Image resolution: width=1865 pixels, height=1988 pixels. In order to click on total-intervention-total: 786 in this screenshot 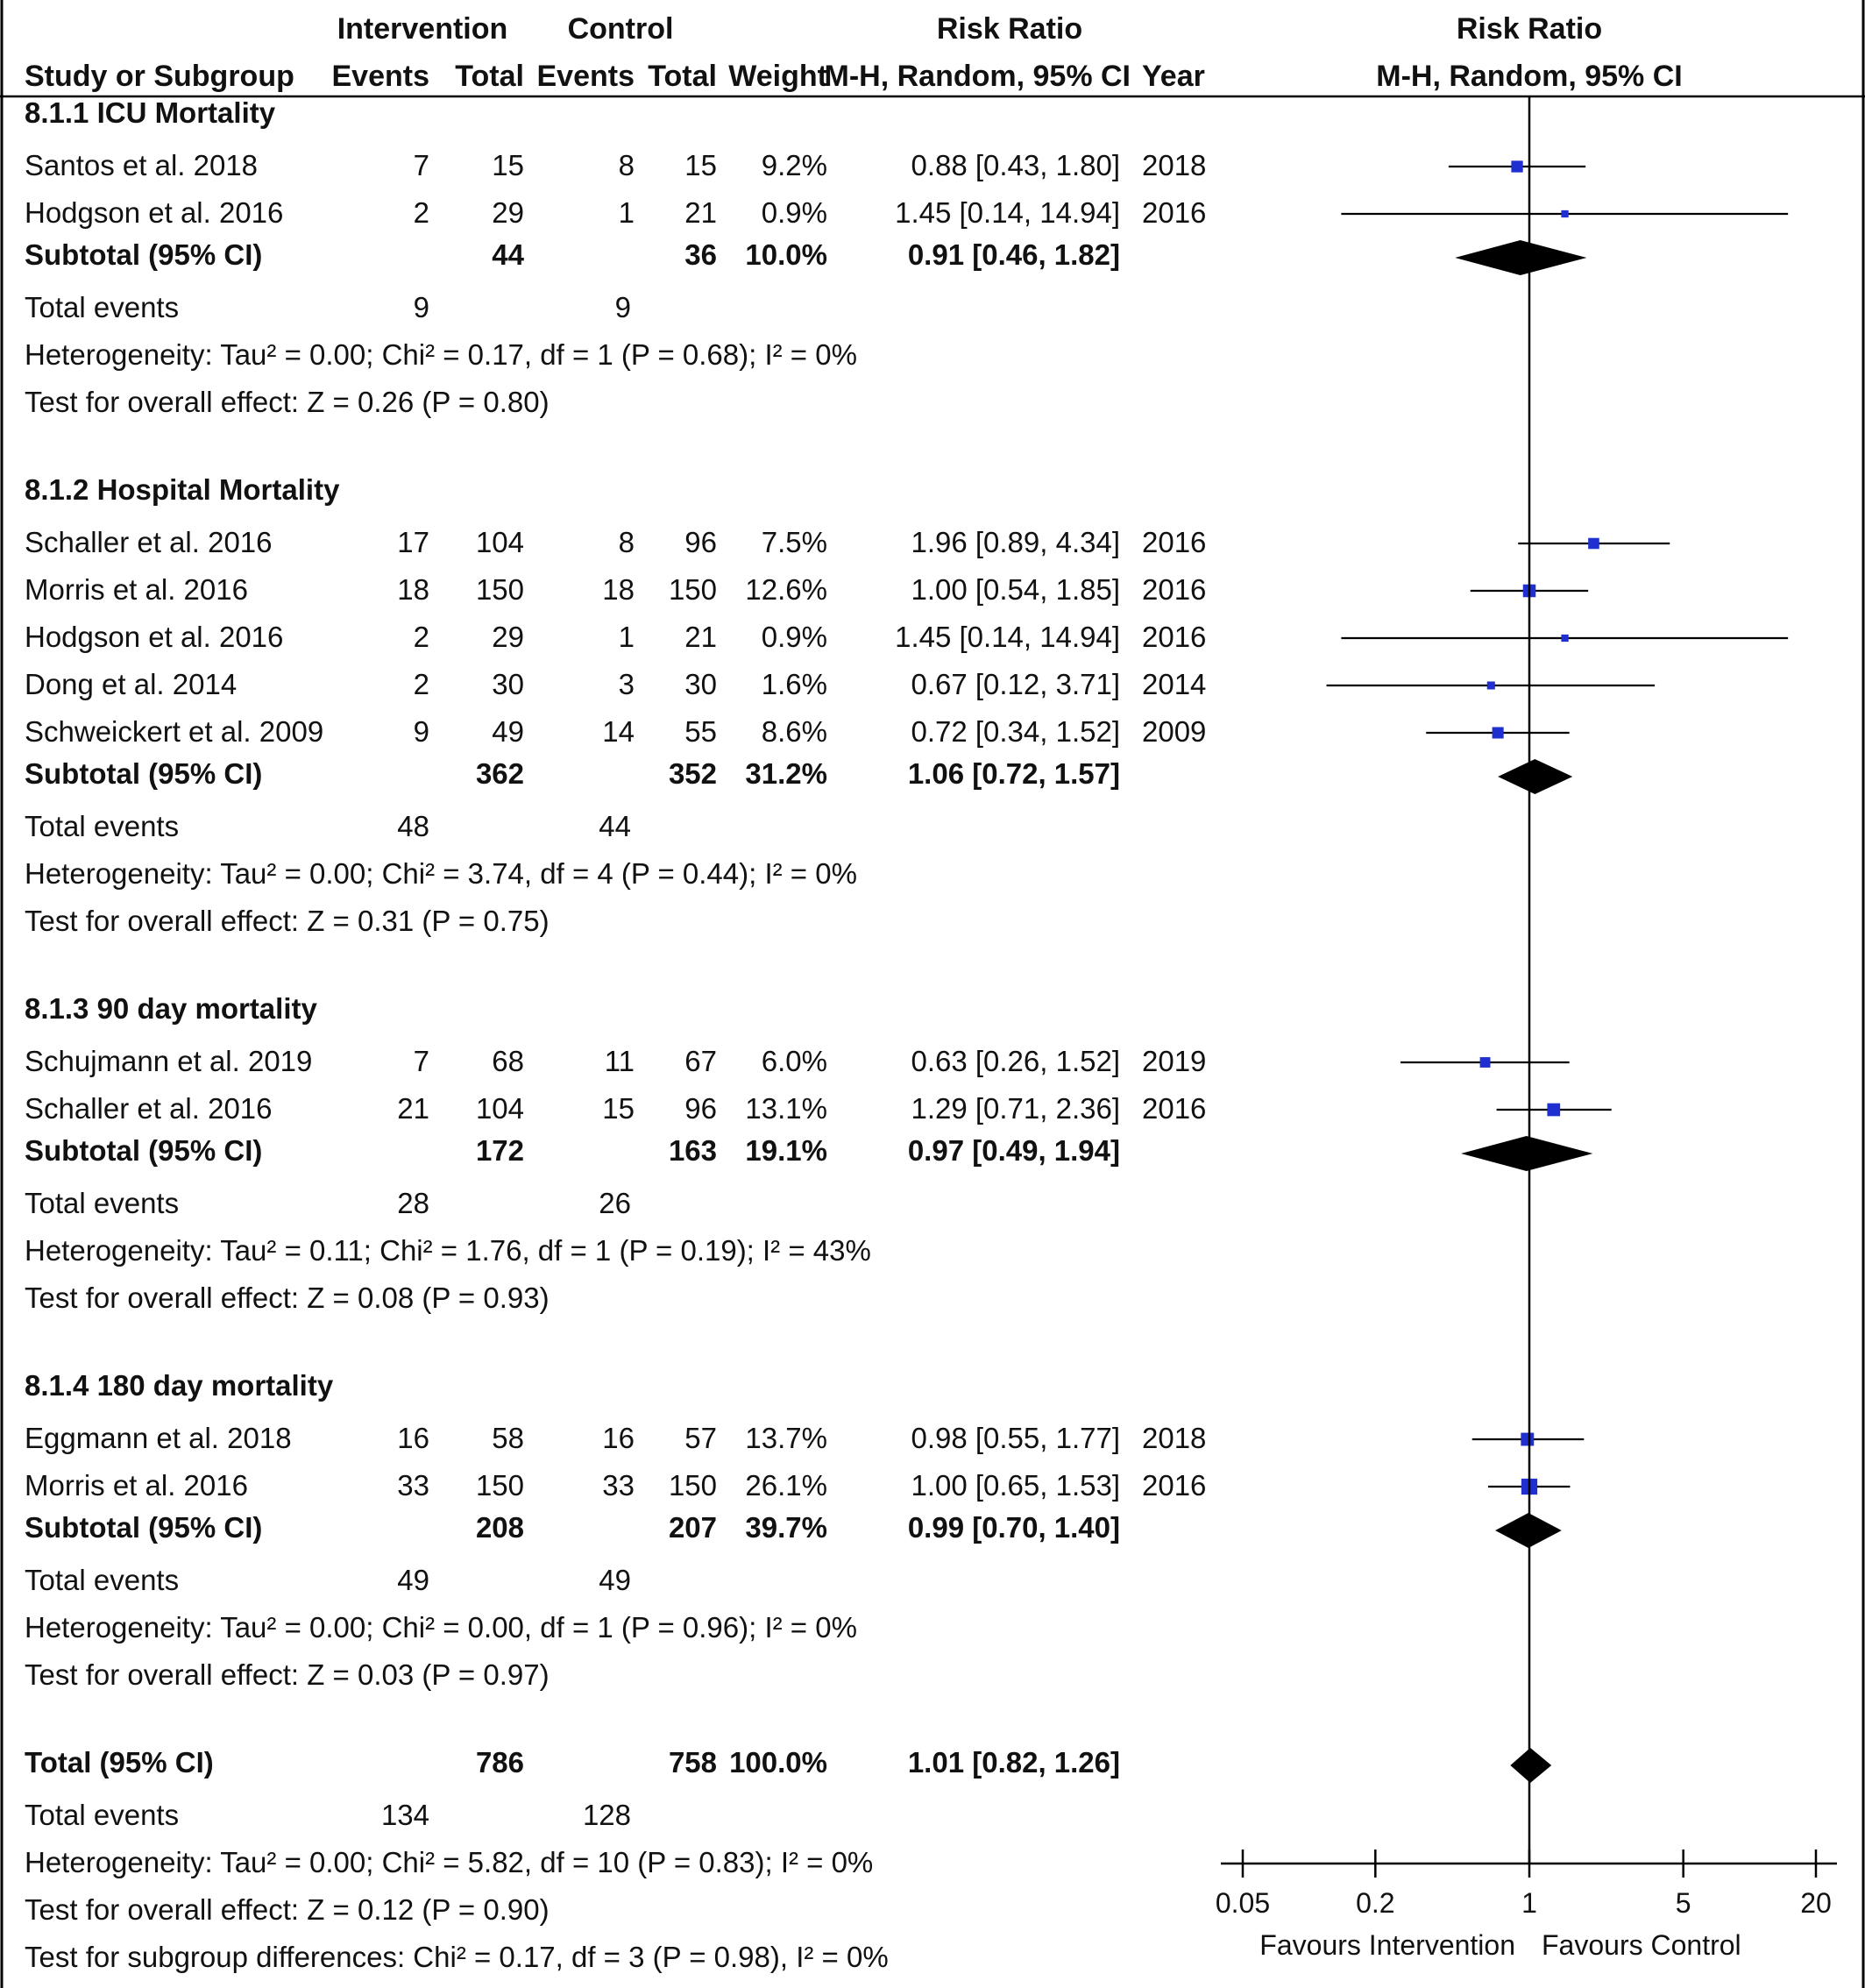, I will do `click(500, 1762)`.